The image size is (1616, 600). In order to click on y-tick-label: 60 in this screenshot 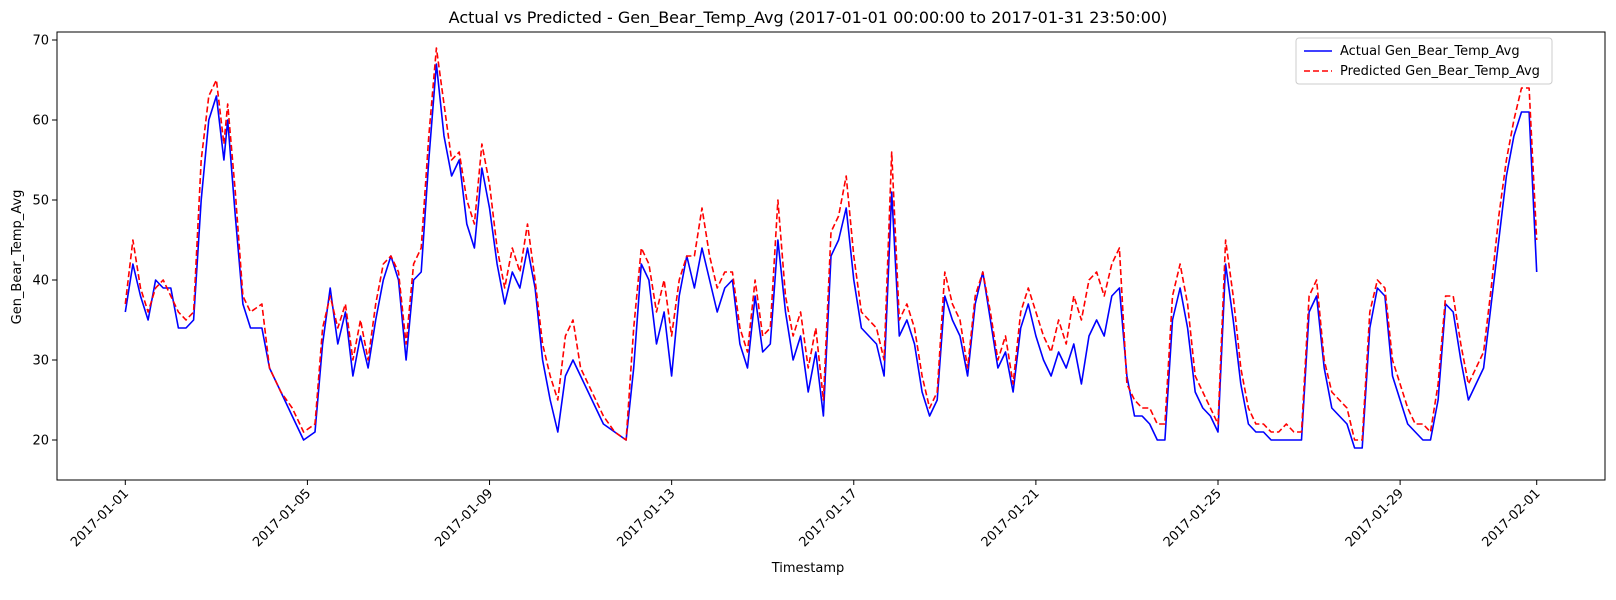, I will do `click(40, 121)`.